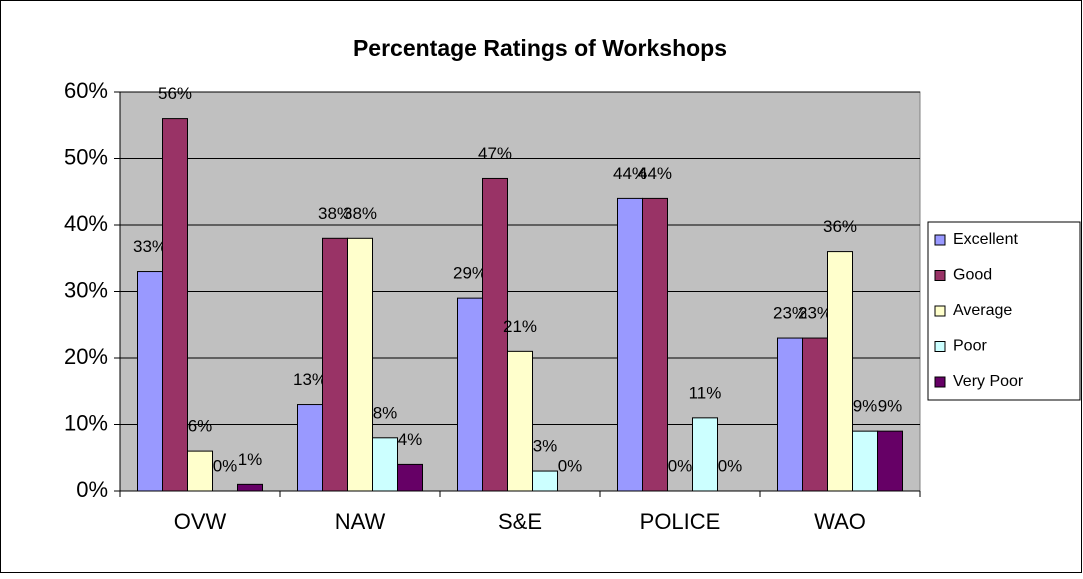 The height and width of the screenshot is (579, 1083). What do you see at coordinates (545, 446) in the screenshot?
I see `data-label: 3%` at bounding box center [545, 446].